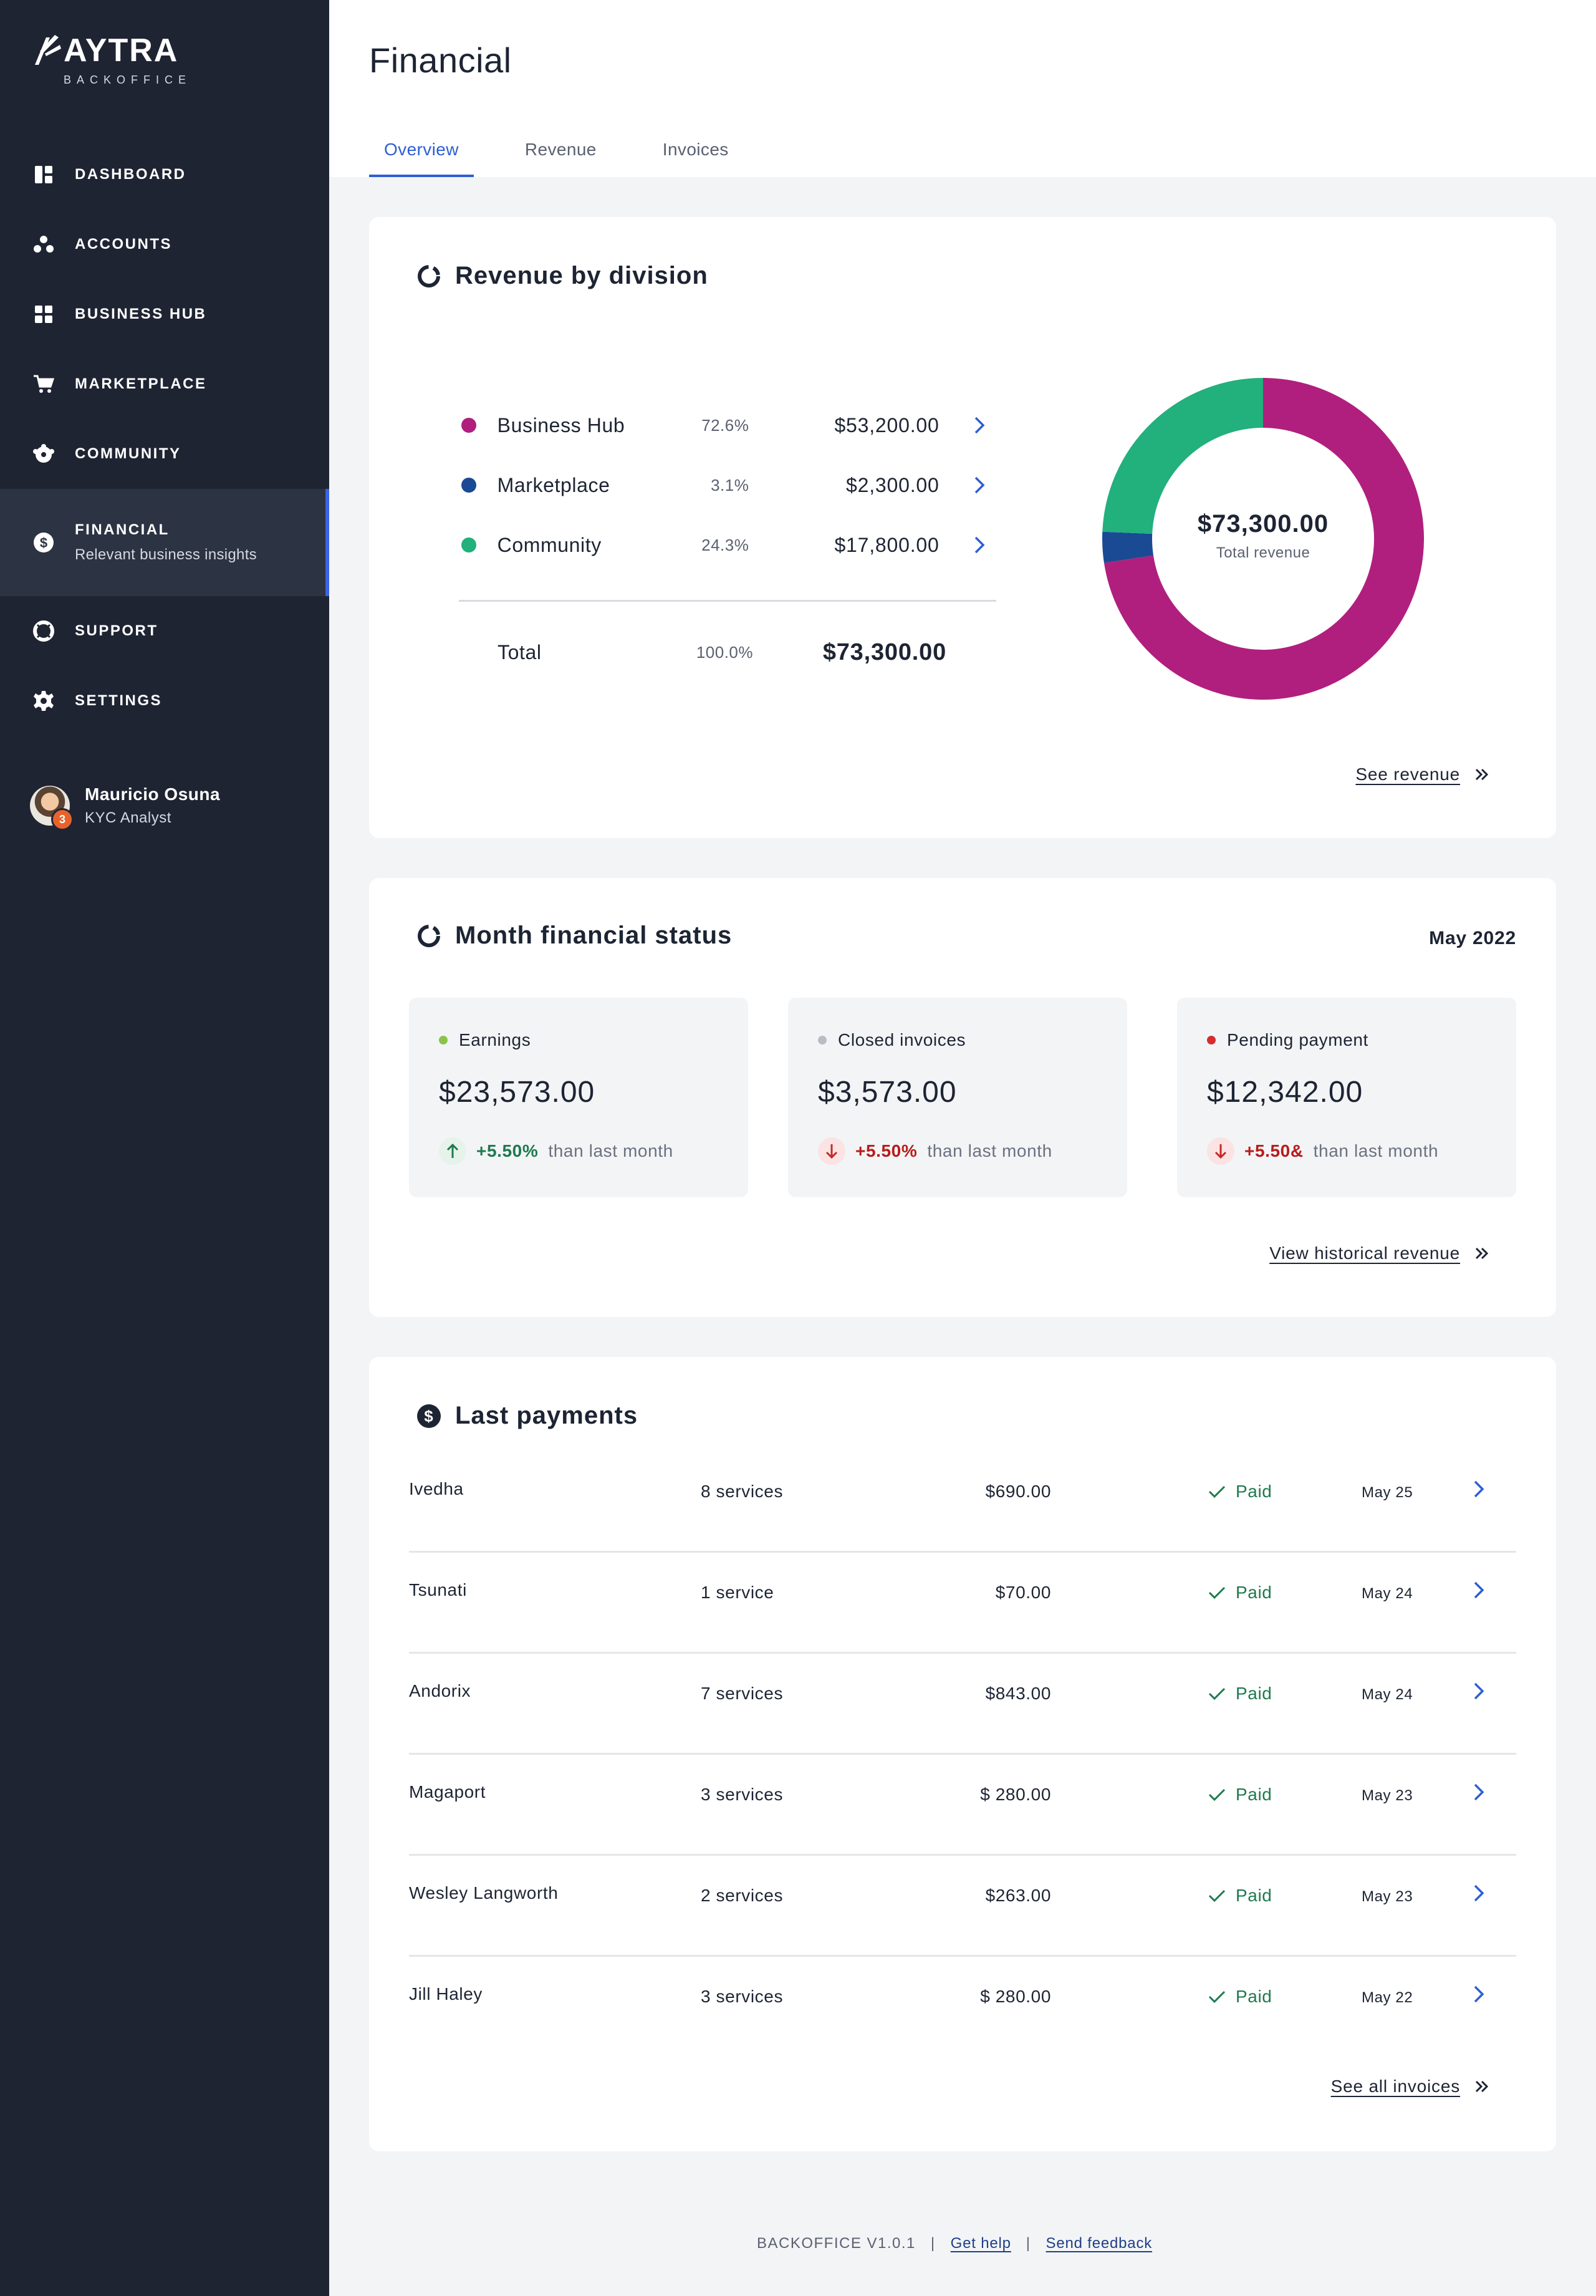  I want to click on sidebar-item-label: MARKETPLACE, so click(141, 383).